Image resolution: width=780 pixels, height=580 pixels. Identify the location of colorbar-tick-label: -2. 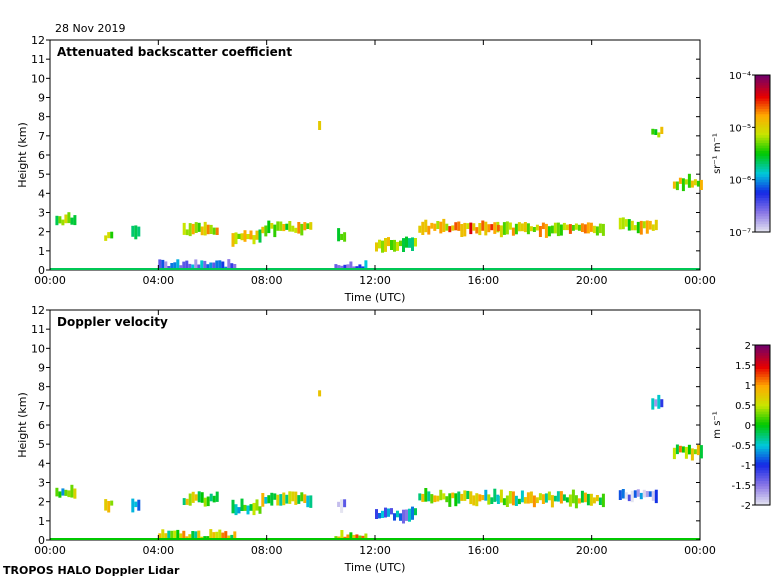
(746, 506).